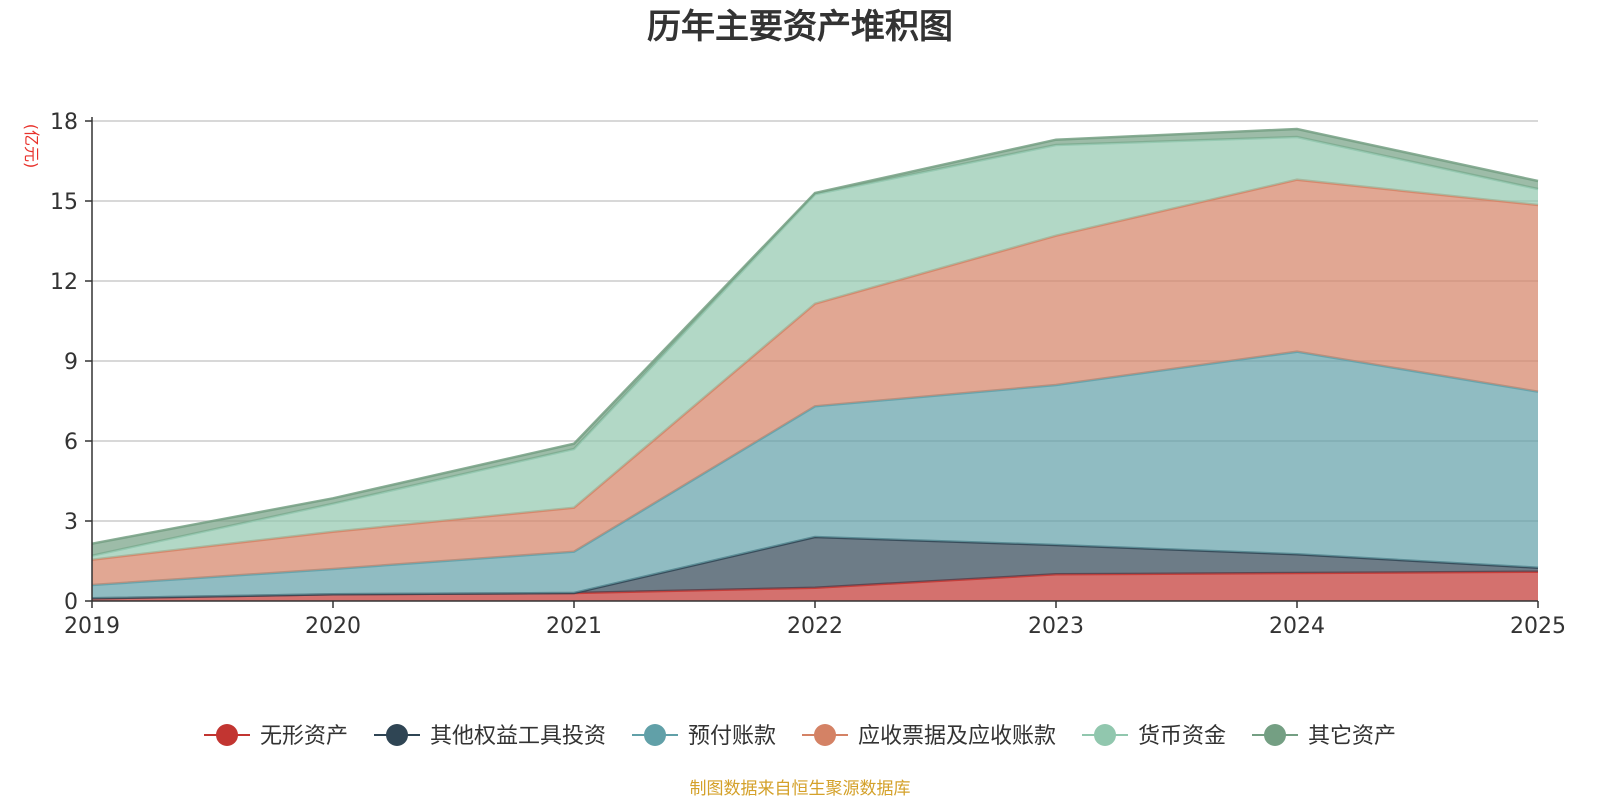 This screenshot has width=1600, height=800. Describe the element at coordinates (732, 736) in the screenshot. I see `legend-label: 预付账款` at that location.